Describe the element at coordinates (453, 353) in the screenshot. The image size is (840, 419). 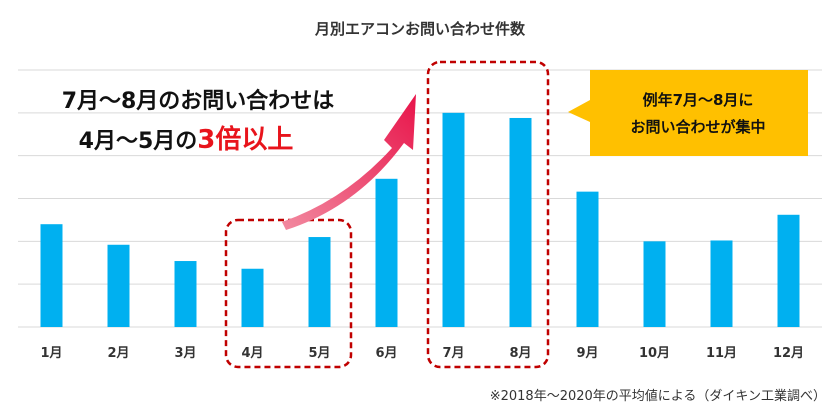
I see `x-tick-label: 7月` at that location.